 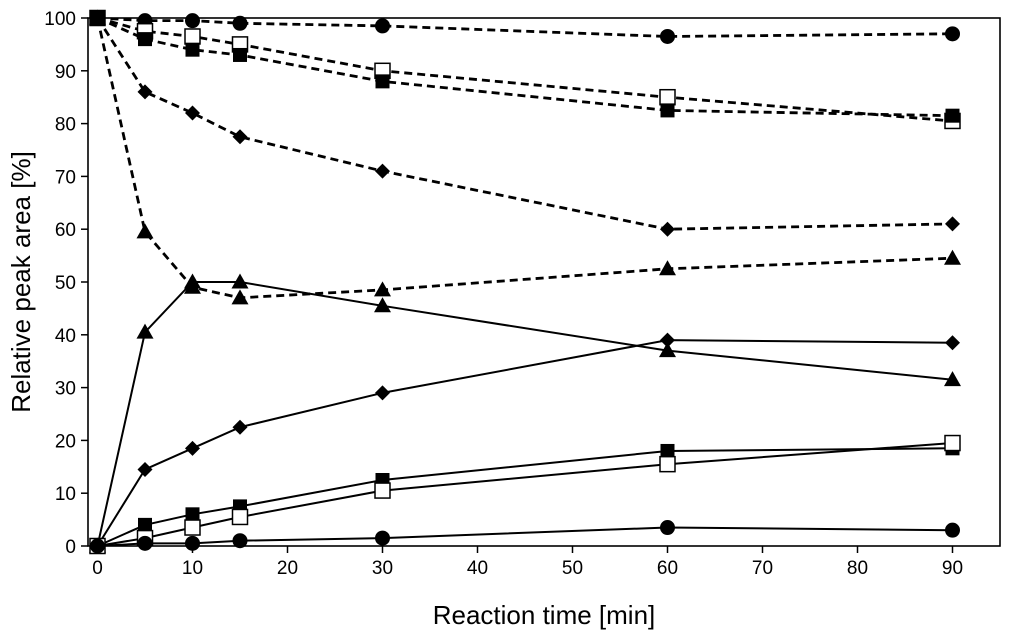 I want to click on x-tick-label: 0, so click(x=97, y=568).